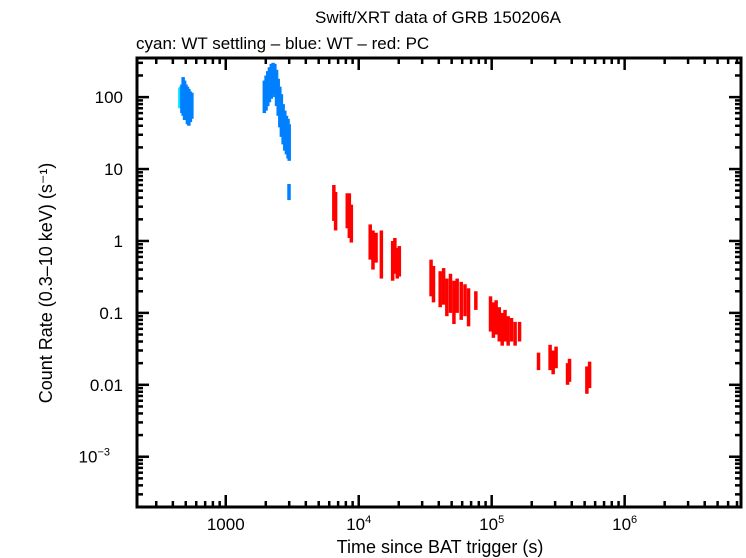 This screenshot has width=746, height=558. I want to click on chart-title: Swift/XRT data of GRB 150206A, so click(438, 17).